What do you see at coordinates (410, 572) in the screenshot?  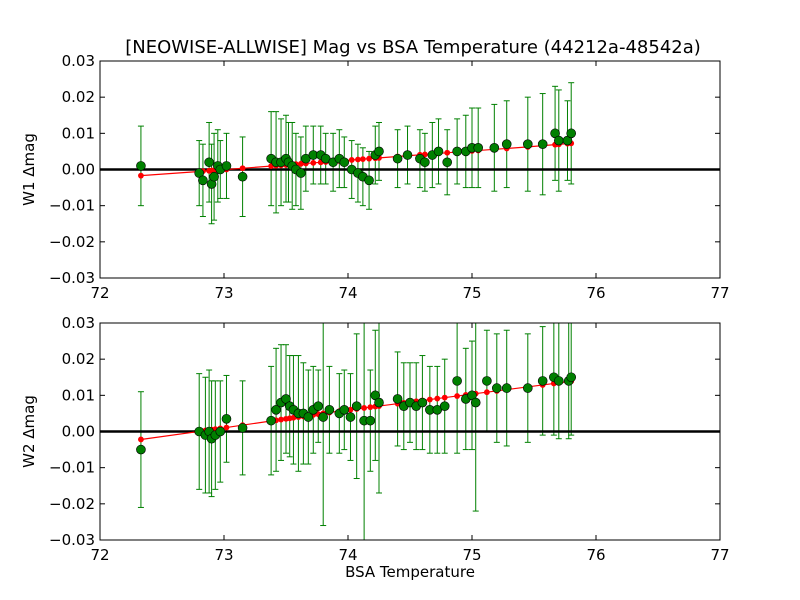 I see `x-axis-label: BSA Temperature` at bounding box center [410, 572].